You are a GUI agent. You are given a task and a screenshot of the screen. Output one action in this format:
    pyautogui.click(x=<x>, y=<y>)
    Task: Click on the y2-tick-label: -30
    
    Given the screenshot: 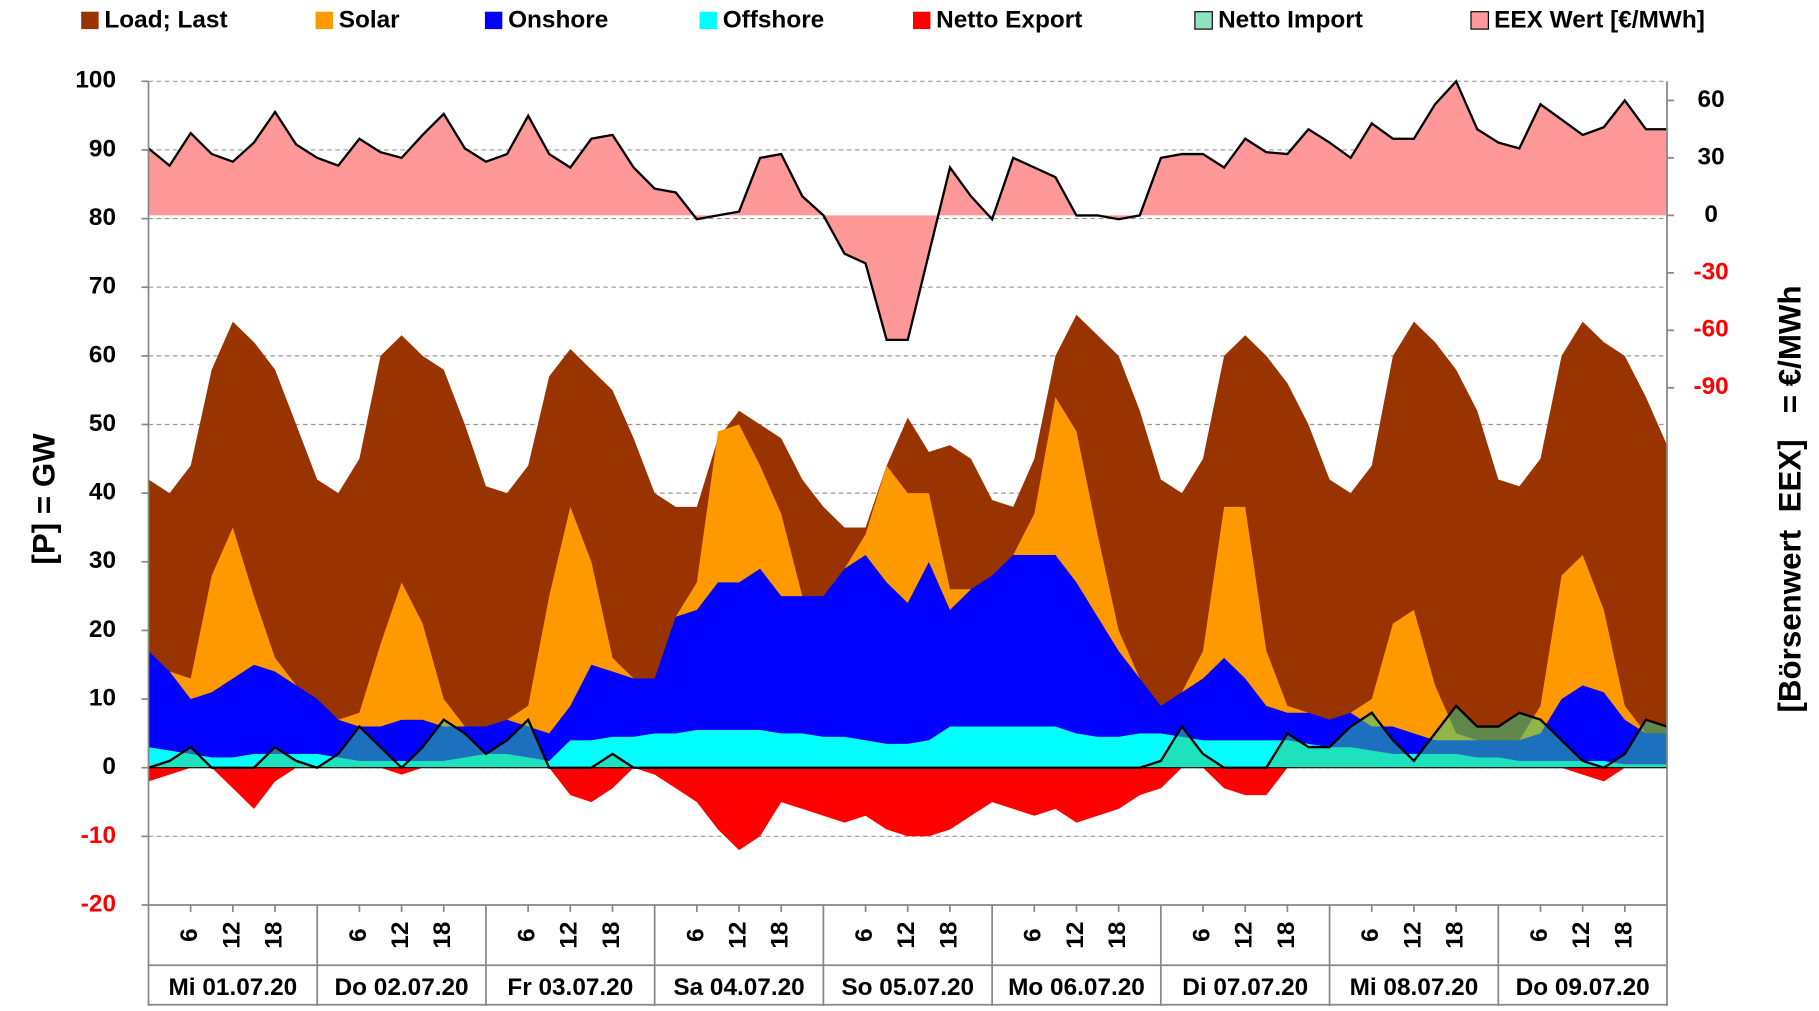 What is the action you would take?
    pyautogui.click(x=1711, y=271)
    